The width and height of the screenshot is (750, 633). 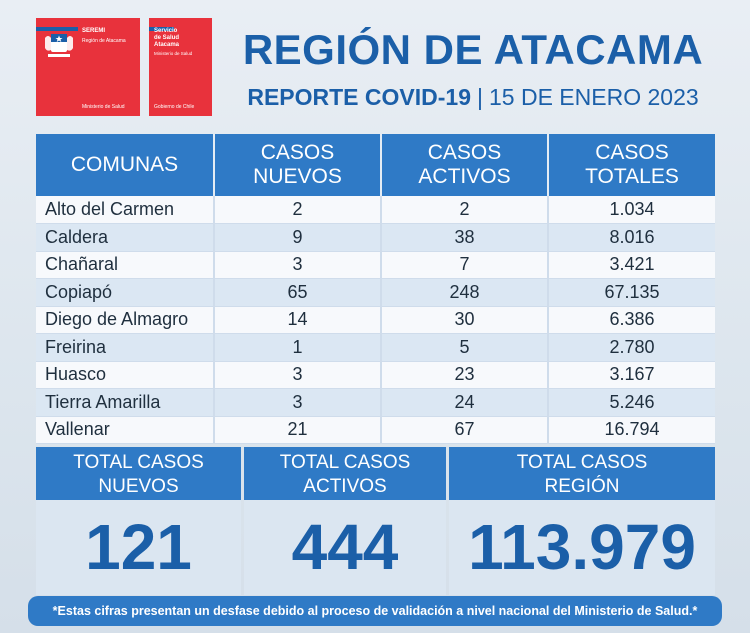 What do you see at coordinates (359, 97) in the screenshot?
I see `report-label: REPORTE COVID-19` at bounding box center [359, 97].